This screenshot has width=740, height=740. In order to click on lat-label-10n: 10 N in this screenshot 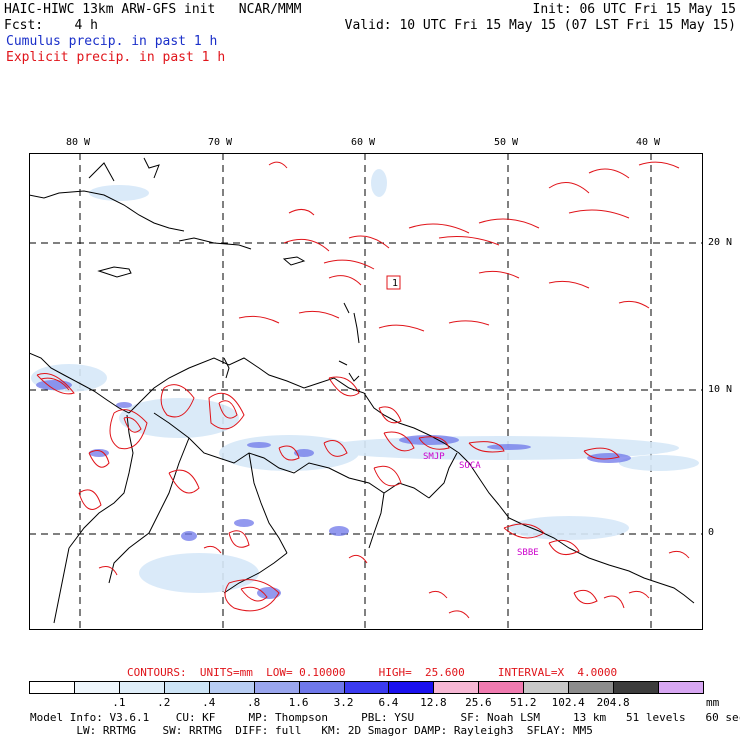, I will do `click(720, 389)`.